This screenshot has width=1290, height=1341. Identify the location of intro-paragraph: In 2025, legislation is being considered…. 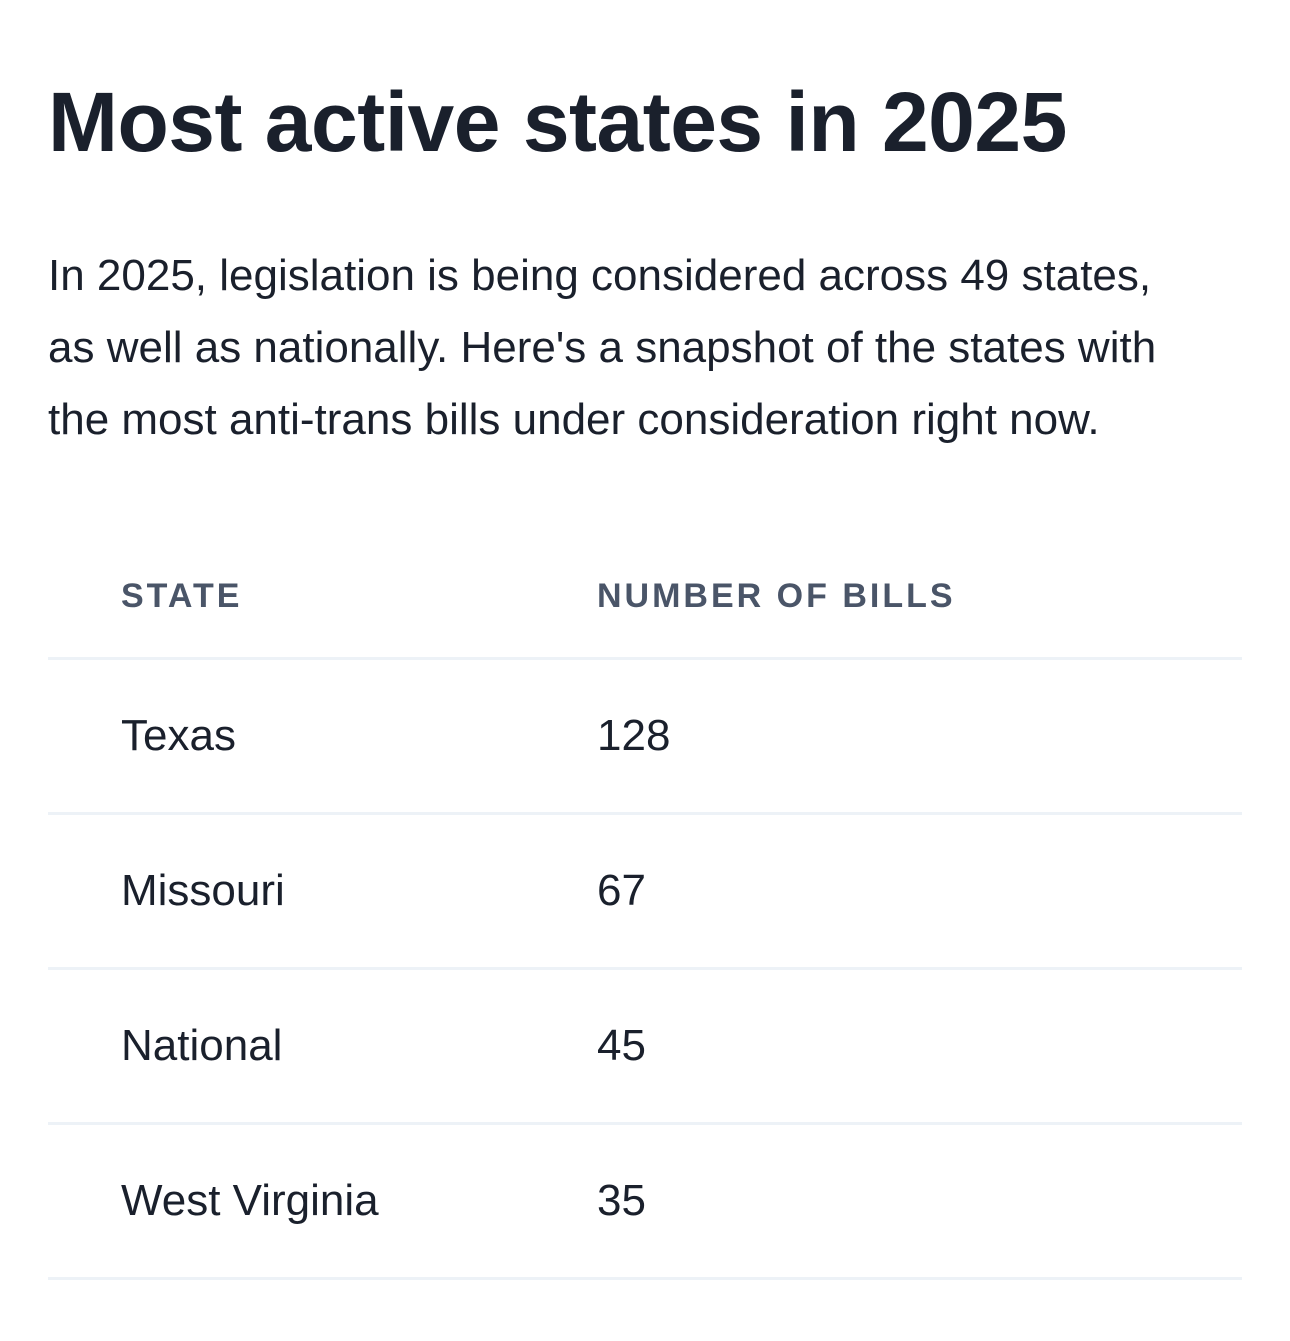
(602, 347).